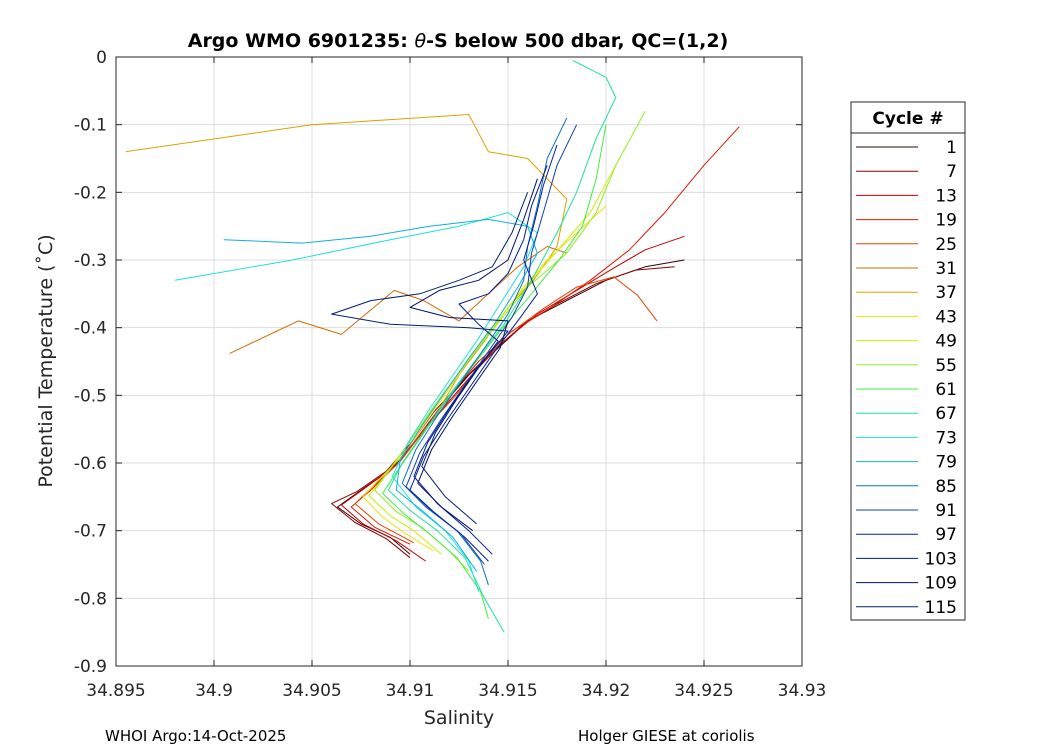  I want to click on title-suffix: -S below 500 dbar, QC=(1,2), so click(577, 41).